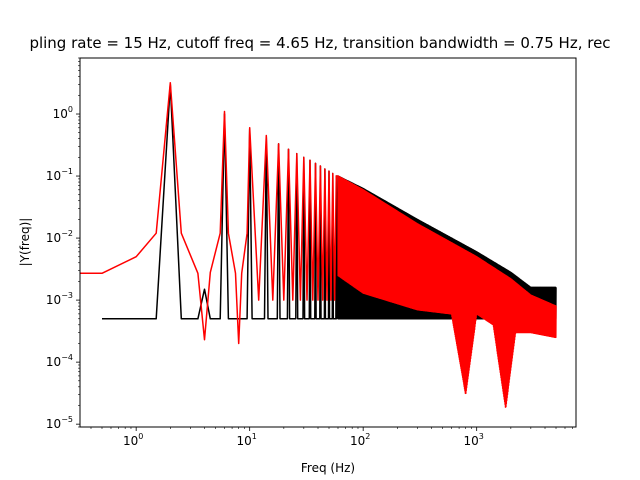  I want to click on x-tick-label: 10¹, so click(246, 440).